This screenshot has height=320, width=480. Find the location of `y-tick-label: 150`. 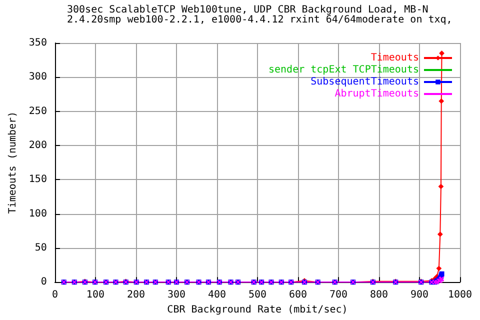

y-tick-label: 150 is located at coordinates (37, 180).